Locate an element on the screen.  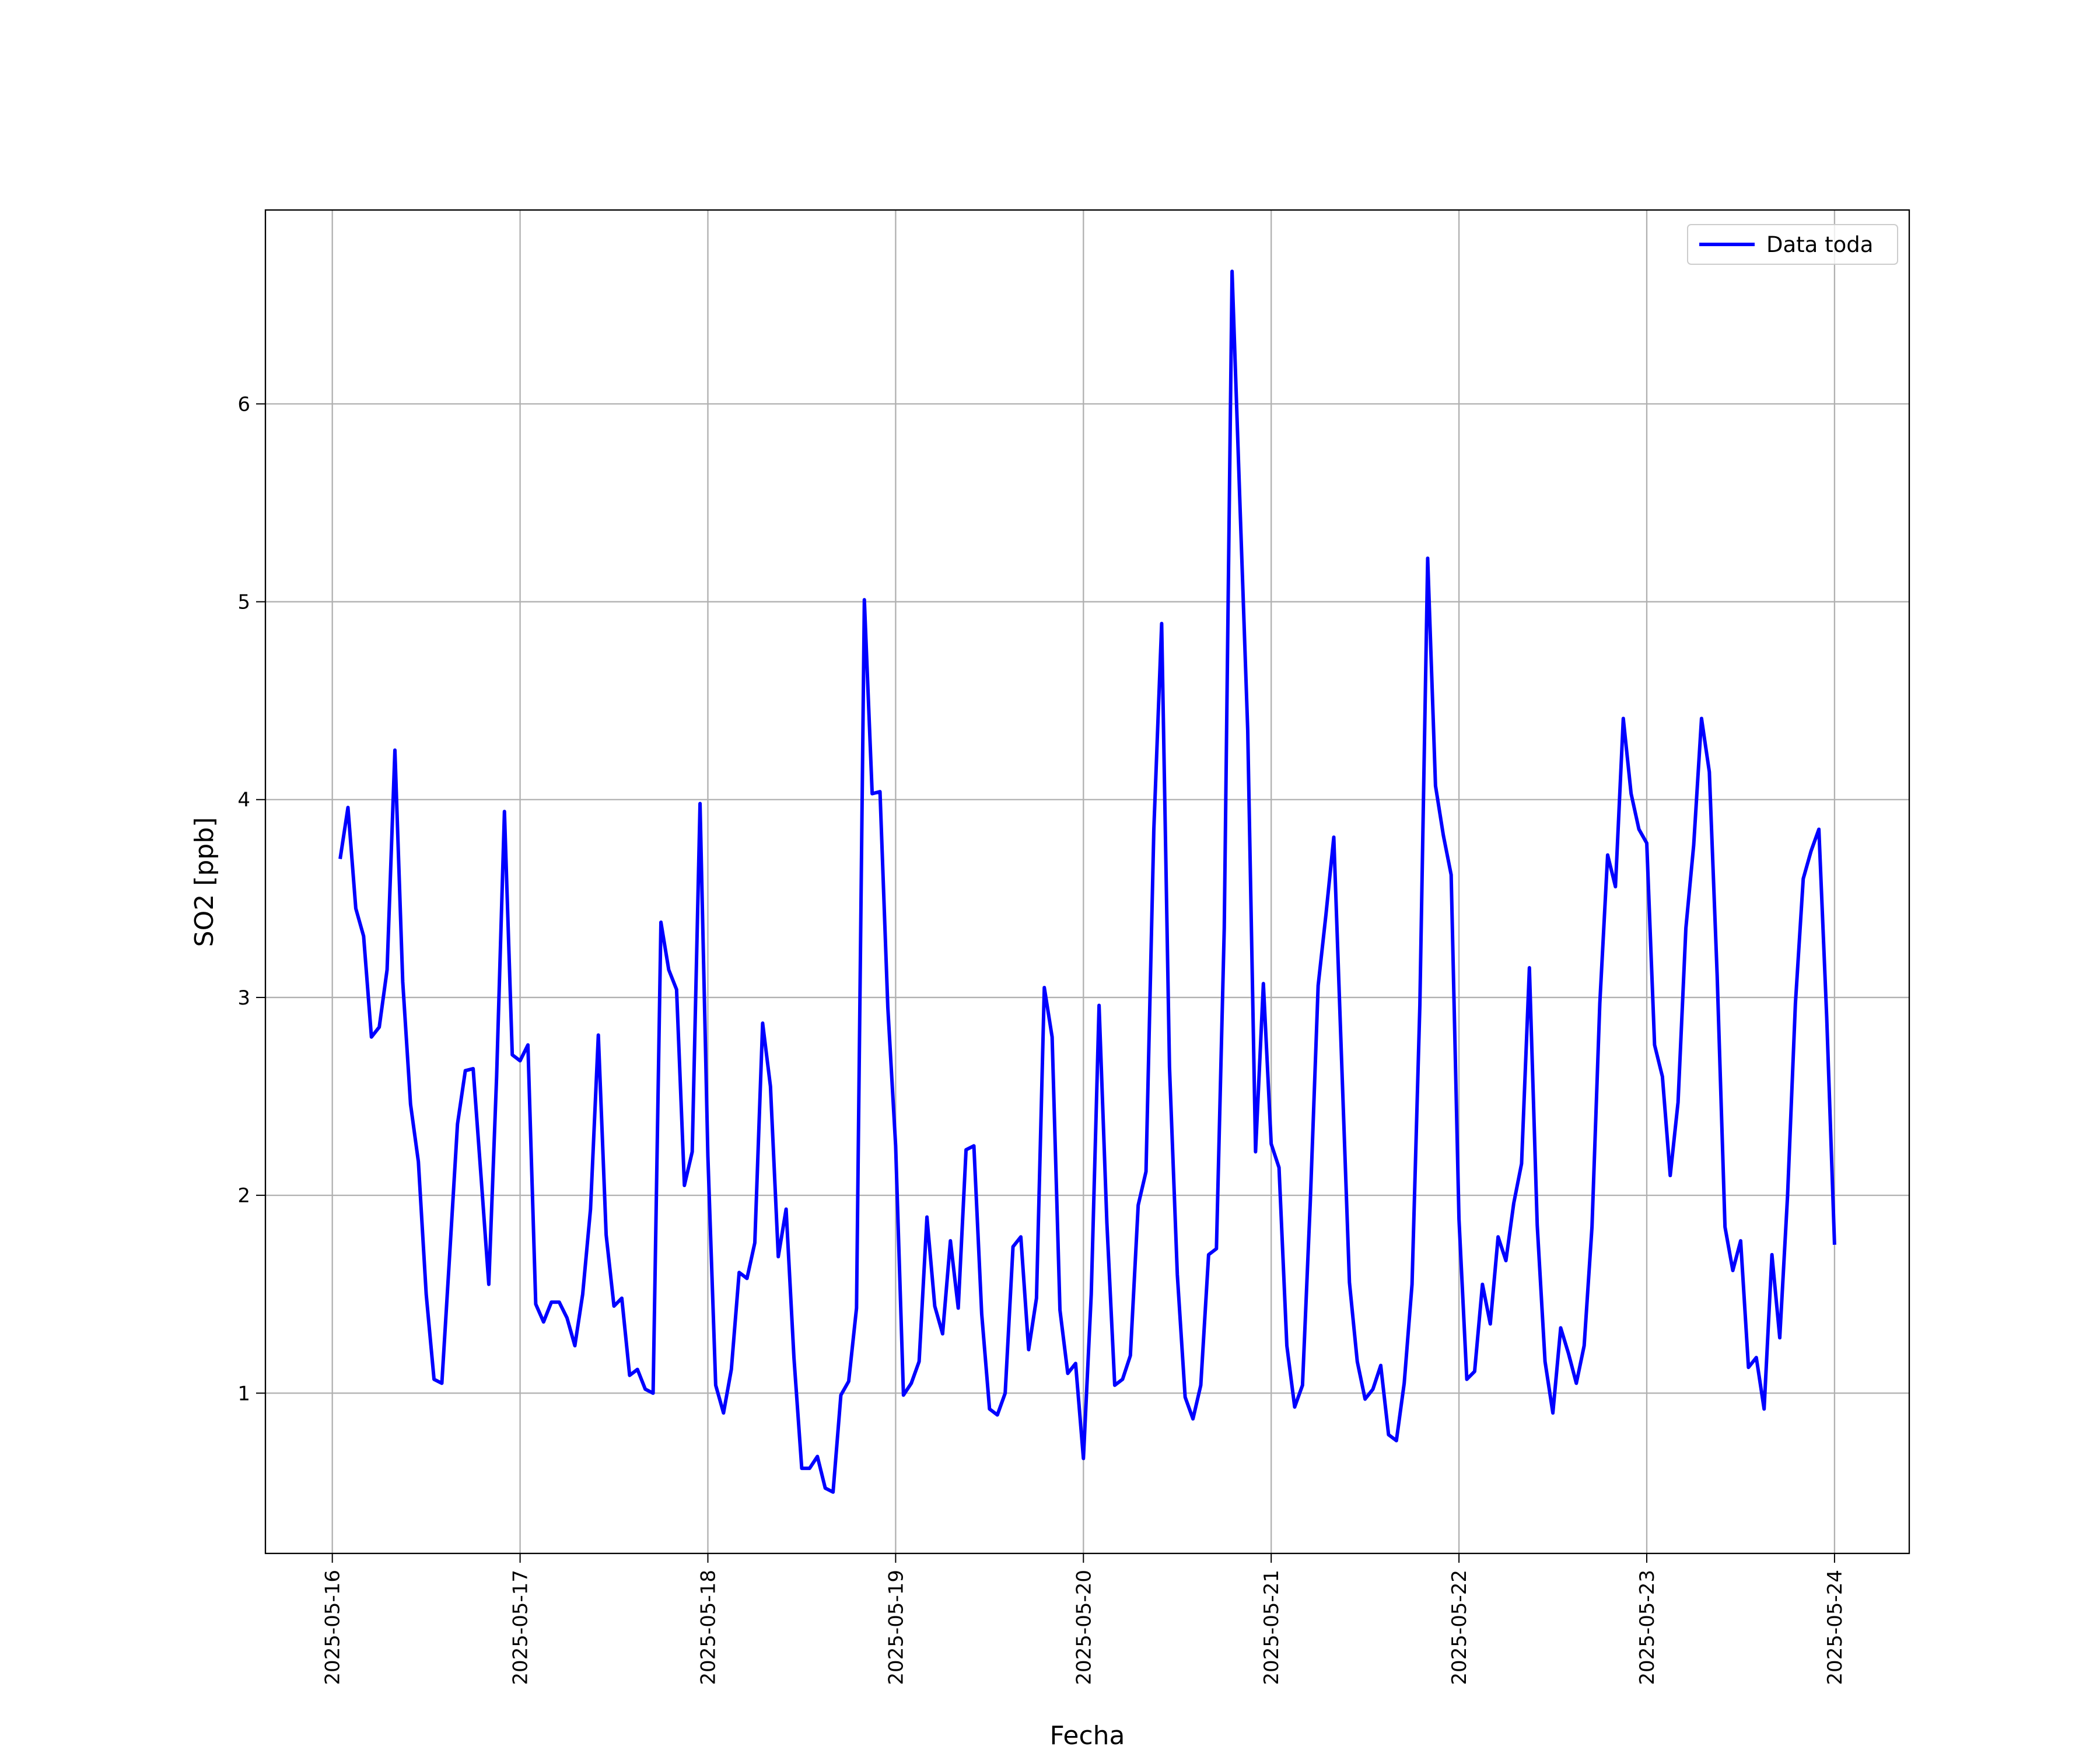
y-tick-label: 5 is located at coordinates (243, 603).